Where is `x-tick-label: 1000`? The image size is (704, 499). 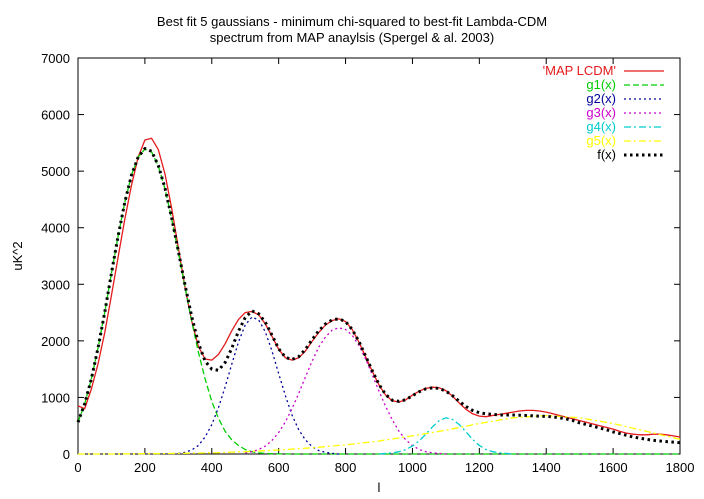 x-tick-label: 1000 is located at coordinates (412, 467).